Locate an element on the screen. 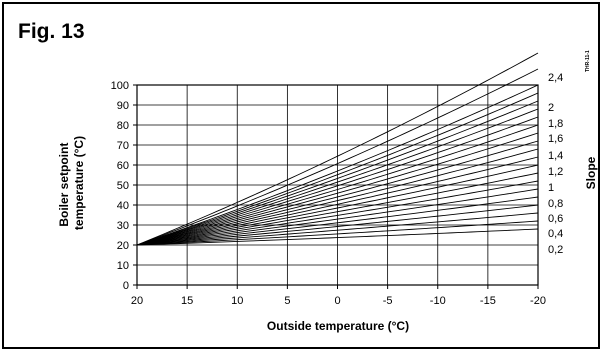  y-tick-label: 30 is located at coordinates (123, 226).